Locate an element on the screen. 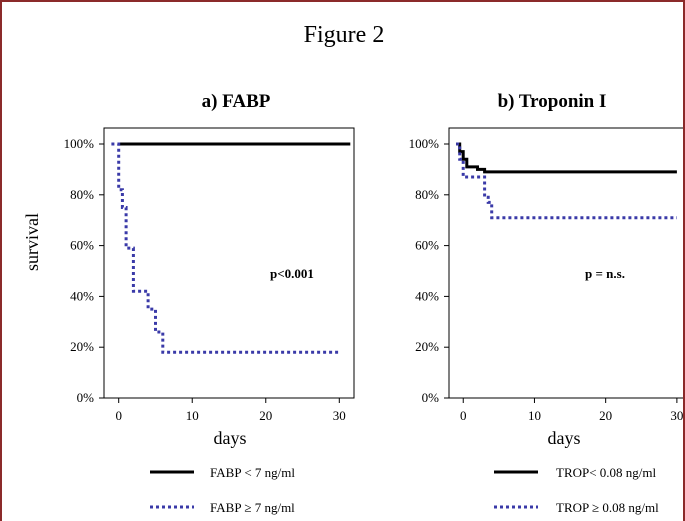 The height and width of the screenshot is (521, 685). legend-b-solid-label: TROP< 0.08 ng/ml is located at coordinates (606, 472).